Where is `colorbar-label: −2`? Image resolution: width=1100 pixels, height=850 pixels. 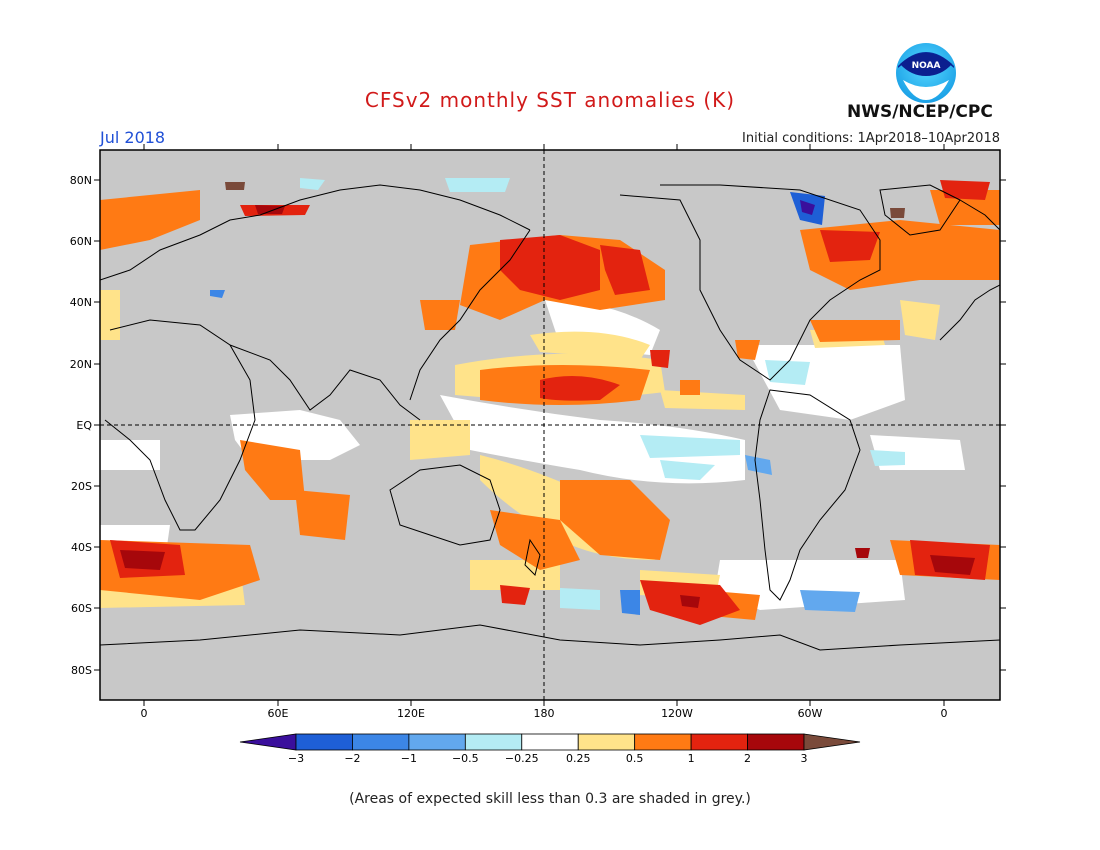
colorbar-label: −2 is located at coordinates (352, 758).